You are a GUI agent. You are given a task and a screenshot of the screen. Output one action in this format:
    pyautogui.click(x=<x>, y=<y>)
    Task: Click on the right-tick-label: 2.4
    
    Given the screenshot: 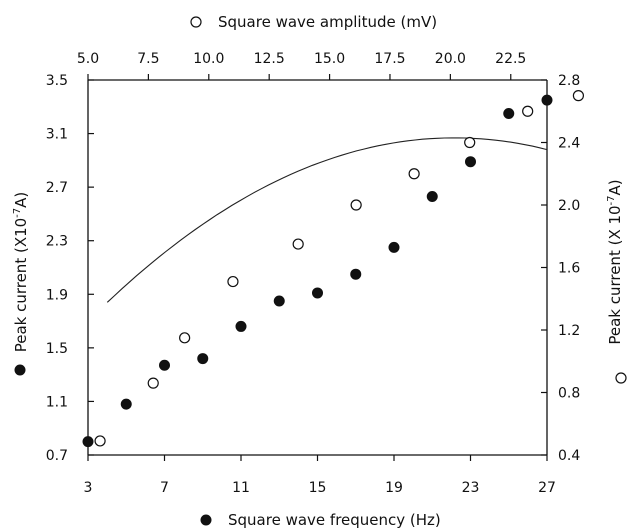 What is the action you would take?
    pyautogui.click(x=569, y=144)
    